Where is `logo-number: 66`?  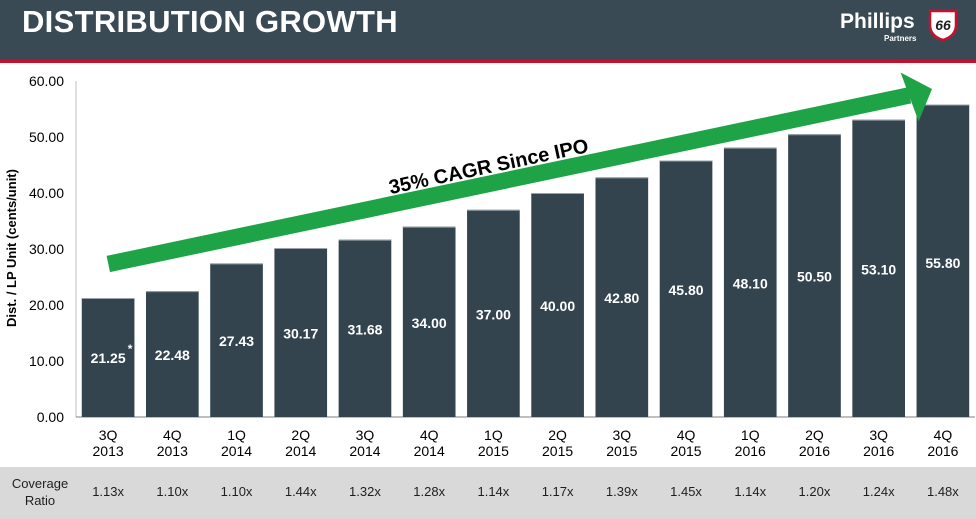 logo-number: 66 is located at coordinates (943, 25).